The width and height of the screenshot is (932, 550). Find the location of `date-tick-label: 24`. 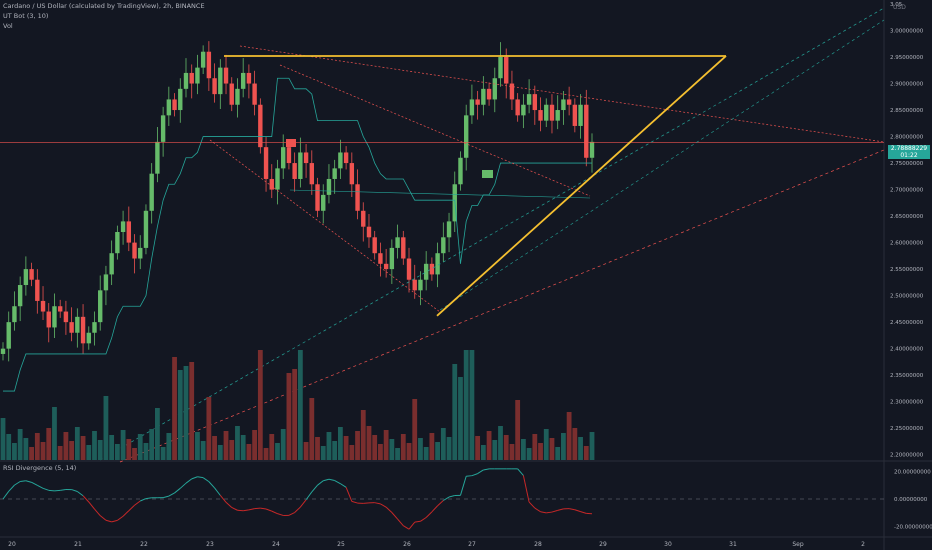

date-tick-label: 24 is located at coordinates (276, 544).